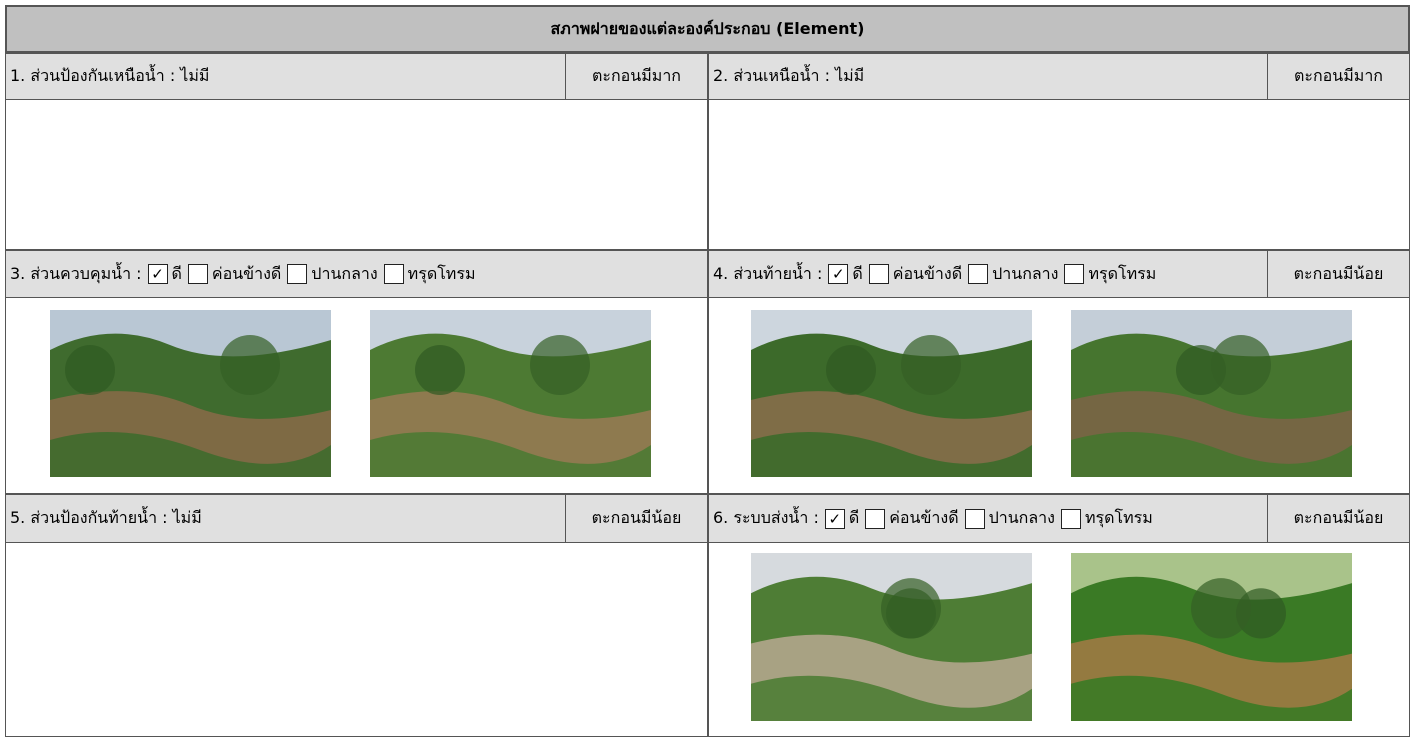  I want to click on element-label: 6. ระบบส่งน้ำ :, so click(766, 517).